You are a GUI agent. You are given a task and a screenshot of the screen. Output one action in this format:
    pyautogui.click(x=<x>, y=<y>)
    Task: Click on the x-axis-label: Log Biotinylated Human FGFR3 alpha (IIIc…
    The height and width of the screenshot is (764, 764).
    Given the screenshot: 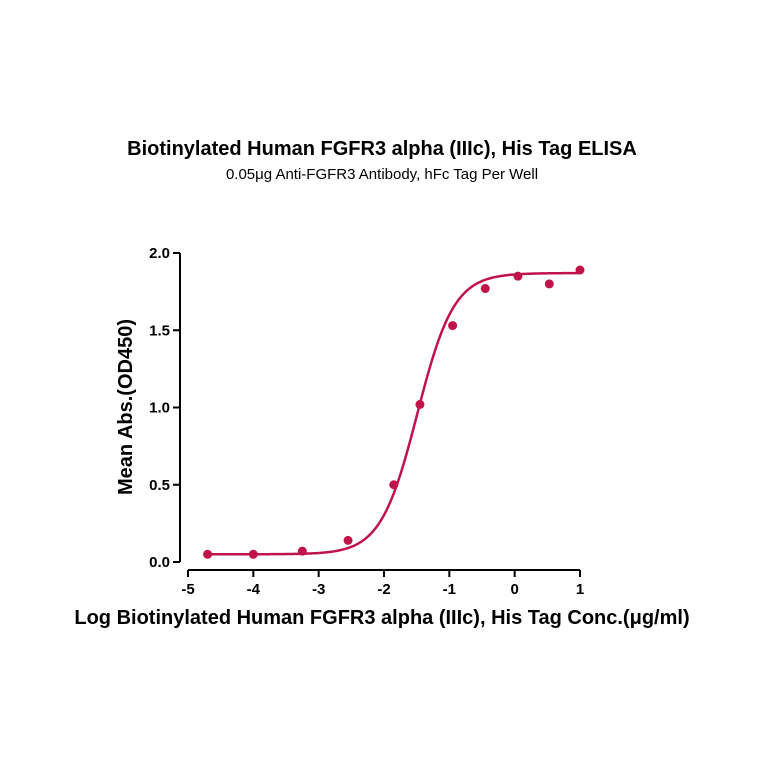 What is the action you would take?
    pyautogui.click(x=381, y=618)
    